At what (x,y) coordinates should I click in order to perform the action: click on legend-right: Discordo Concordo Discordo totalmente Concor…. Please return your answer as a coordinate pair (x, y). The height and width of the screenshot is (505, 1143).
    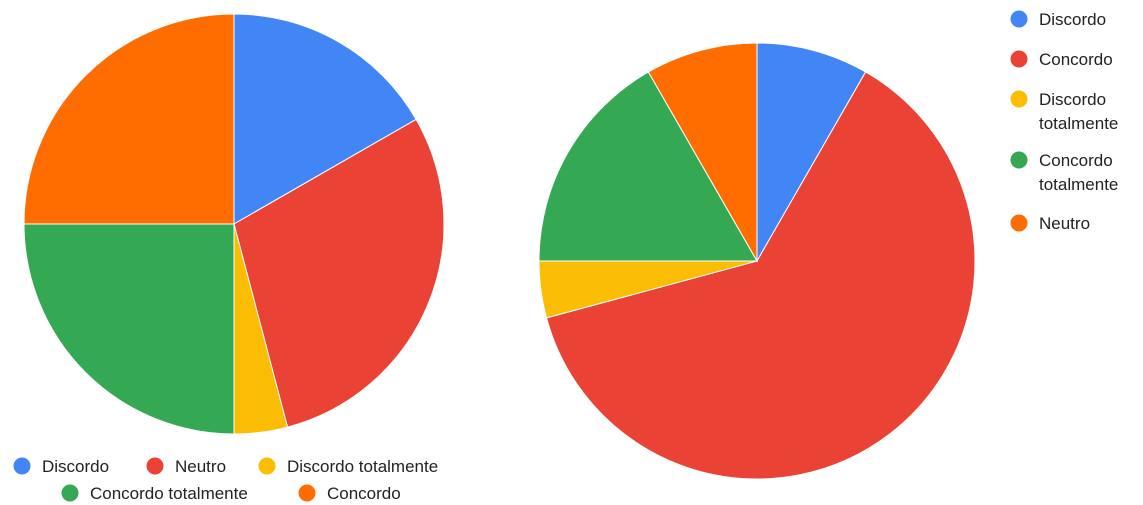
    Looking at the image, I should click on (1064, 121).